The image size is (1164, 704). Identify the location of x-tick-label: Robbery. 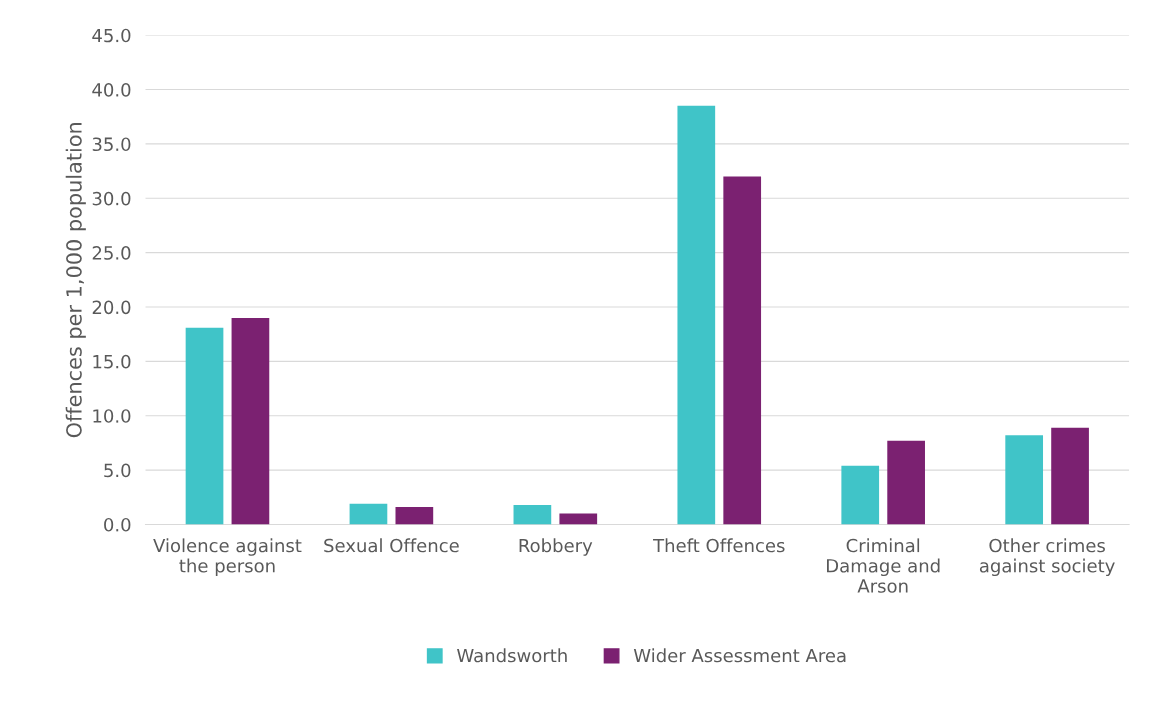
(556, 547).